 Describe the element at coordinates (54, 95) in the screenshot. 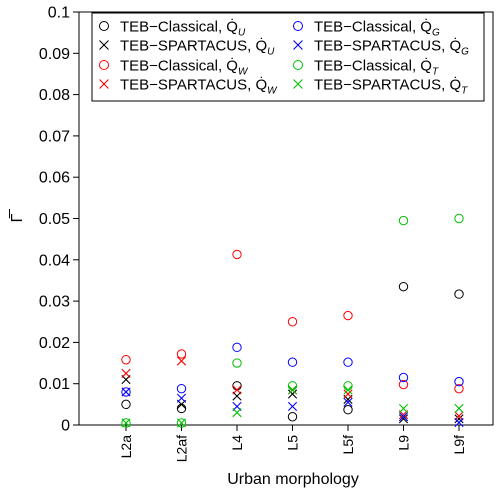

I see `y-tick-label: 0.08` at that location.